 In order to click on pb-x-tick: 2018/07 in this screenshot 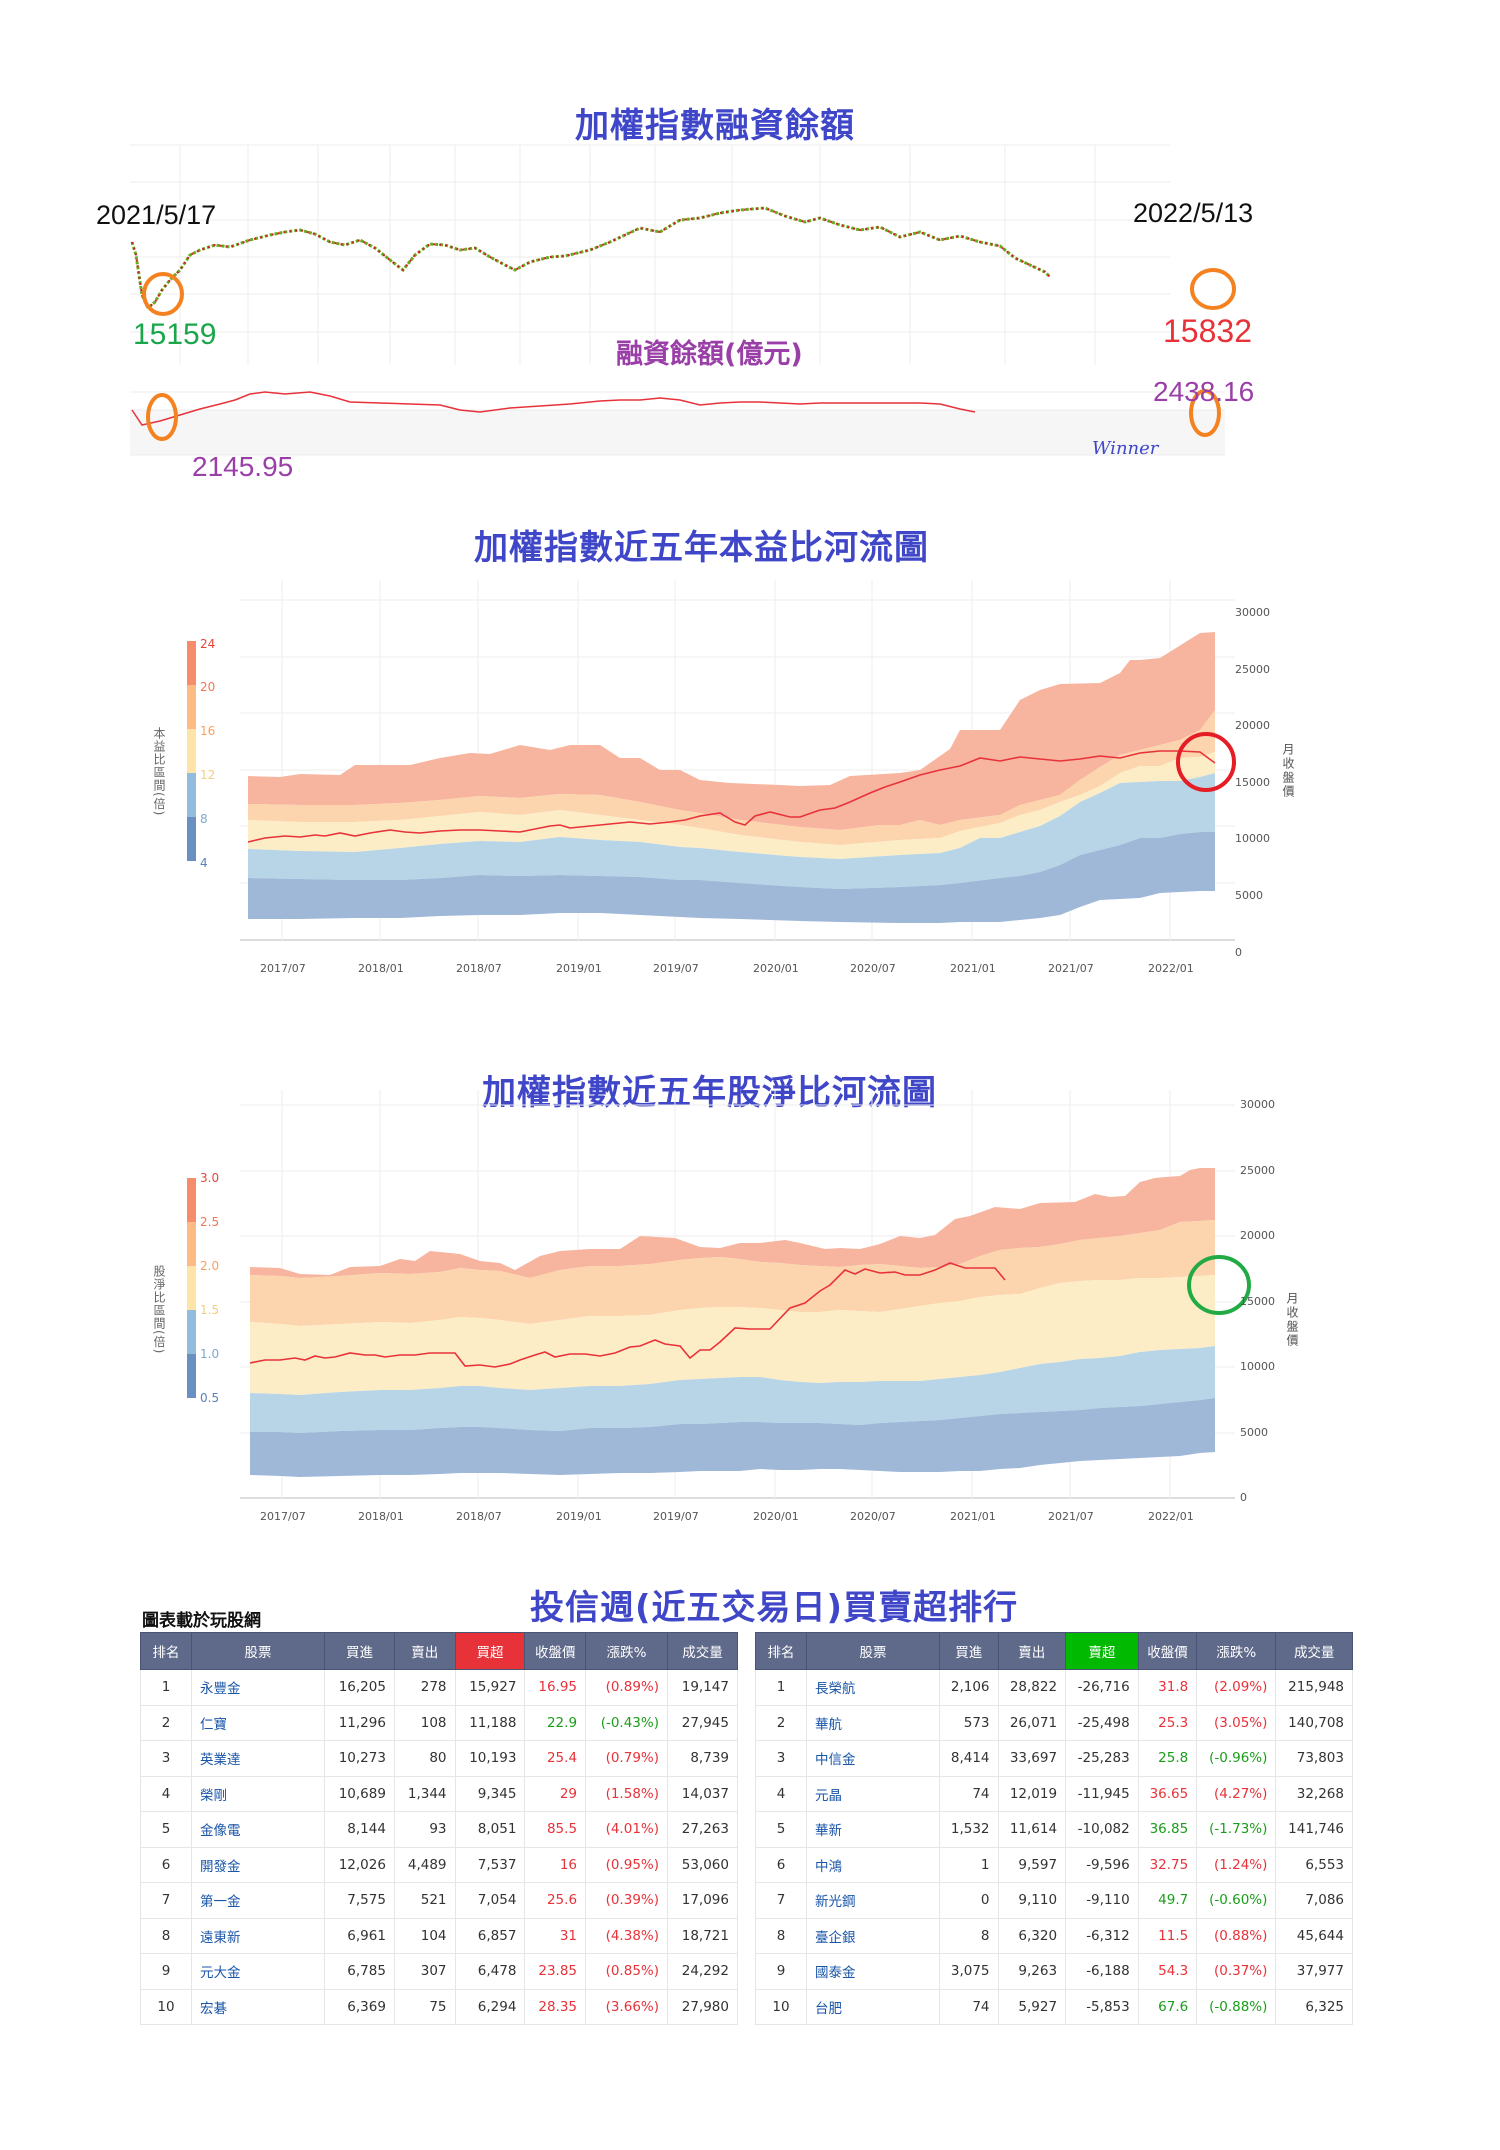, I will do `click(479, 1516)`.